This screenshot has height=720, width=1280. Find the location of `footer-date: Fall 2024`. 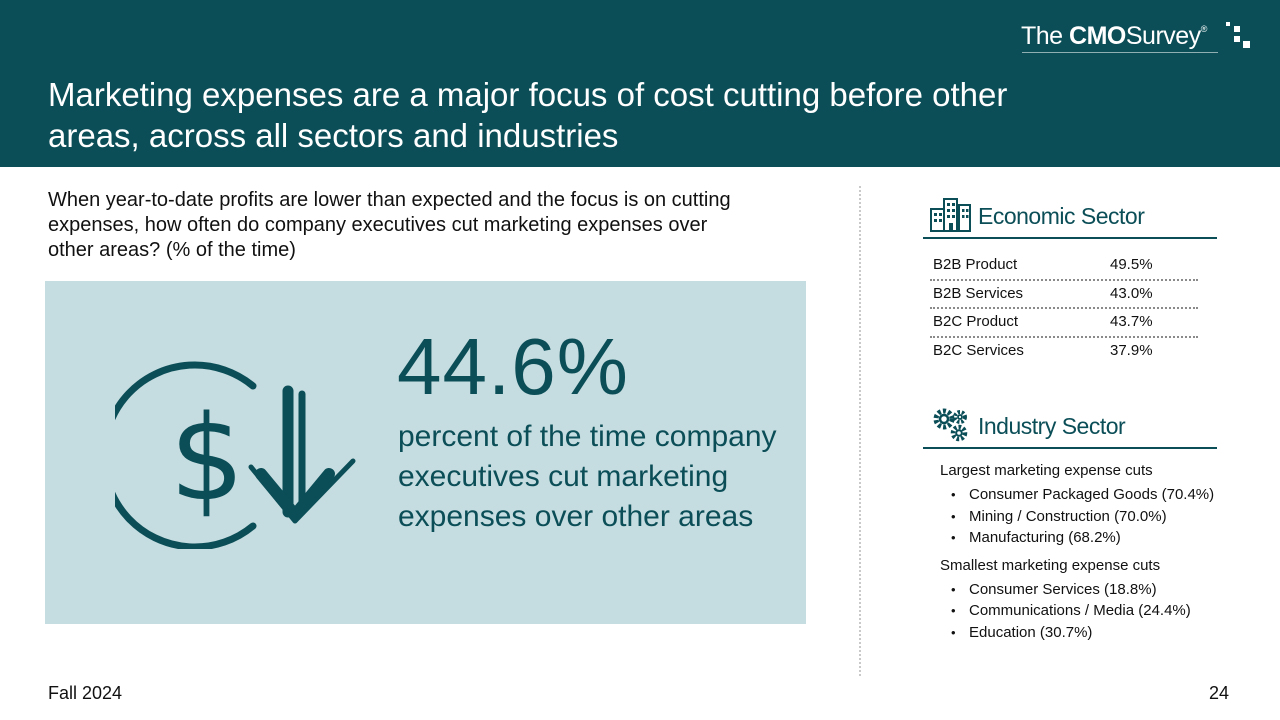

footer-date: Fall 2024 is located at coordinates (85, 693).